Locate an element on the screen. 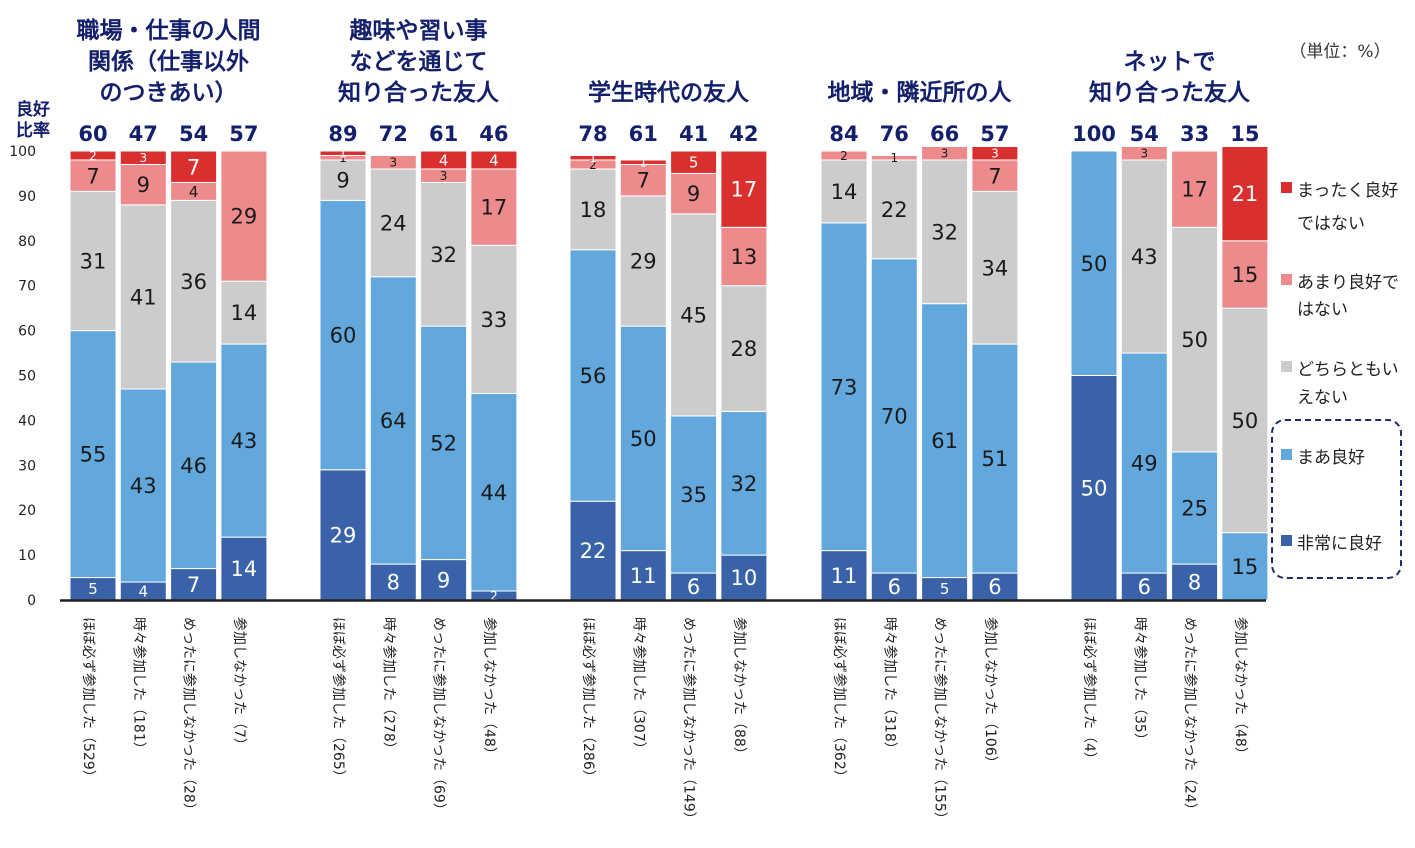  y-tick-label: 40 is located at coordinates (27, 421).